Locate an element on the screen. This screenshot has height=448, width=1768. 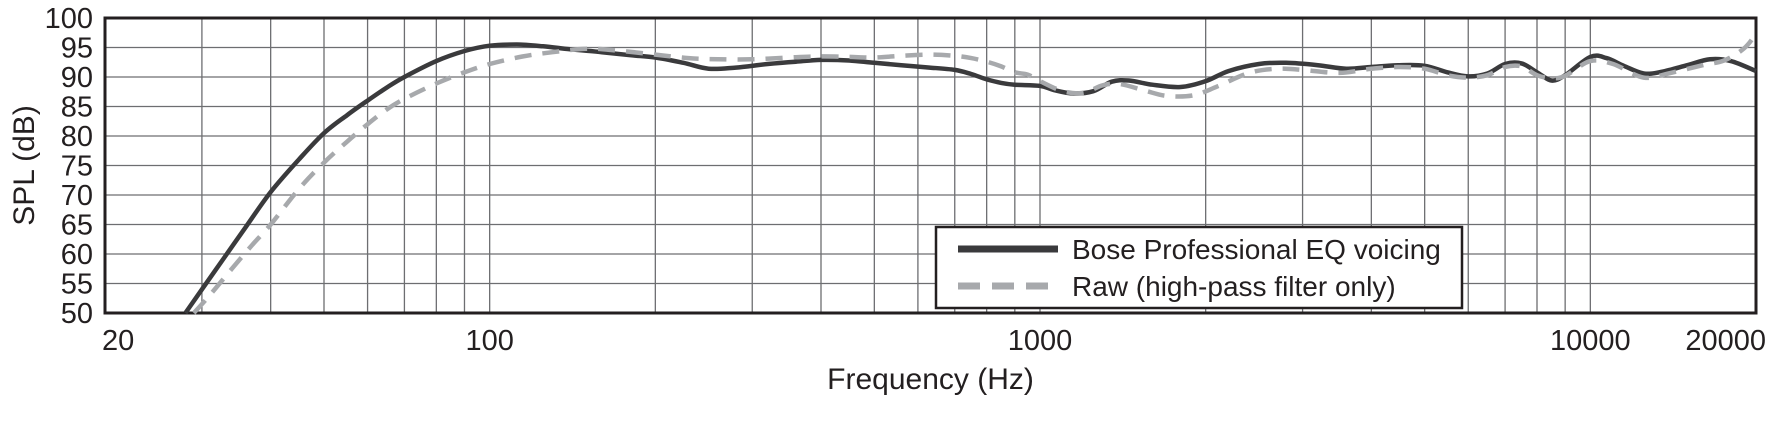
y-tick-label: 65 is located at coordinates (77, 226).